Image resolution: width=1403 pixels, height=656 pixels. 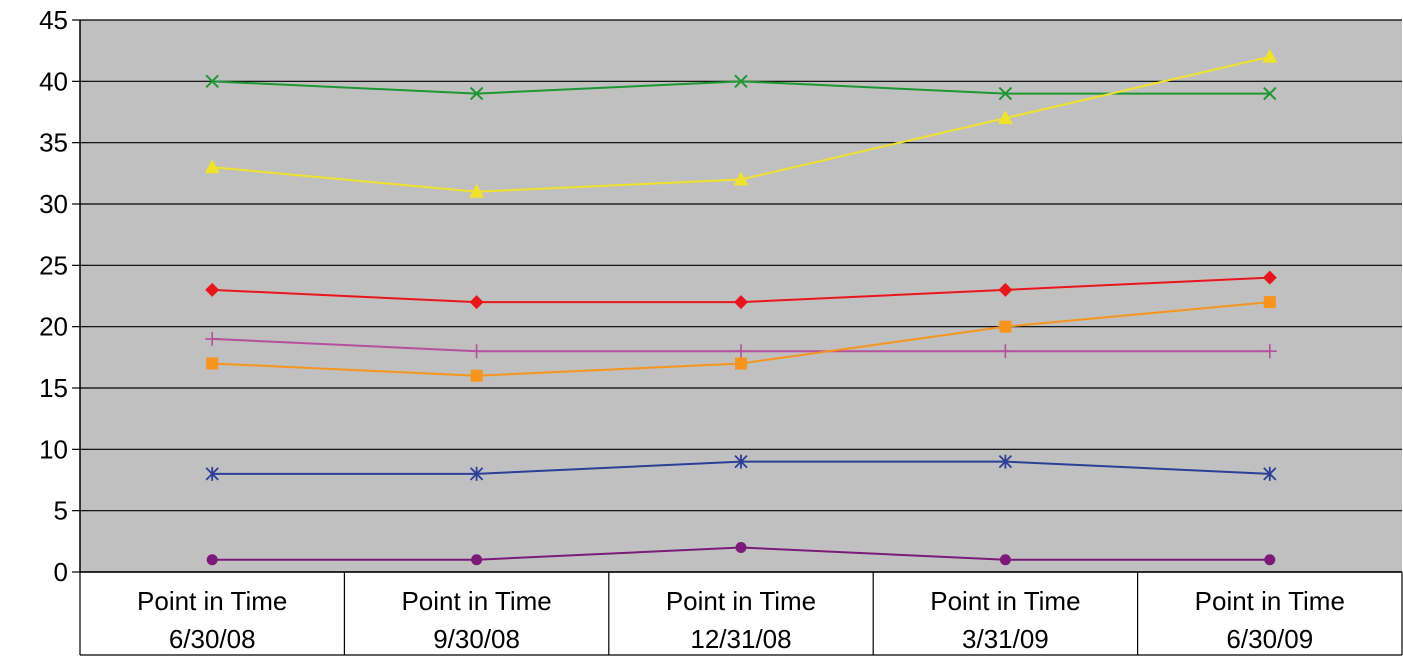 What do you see at coordinates (53, 81) in the screenshot?
I see `y-tick-label: 40` at bounding box center [53, 81].